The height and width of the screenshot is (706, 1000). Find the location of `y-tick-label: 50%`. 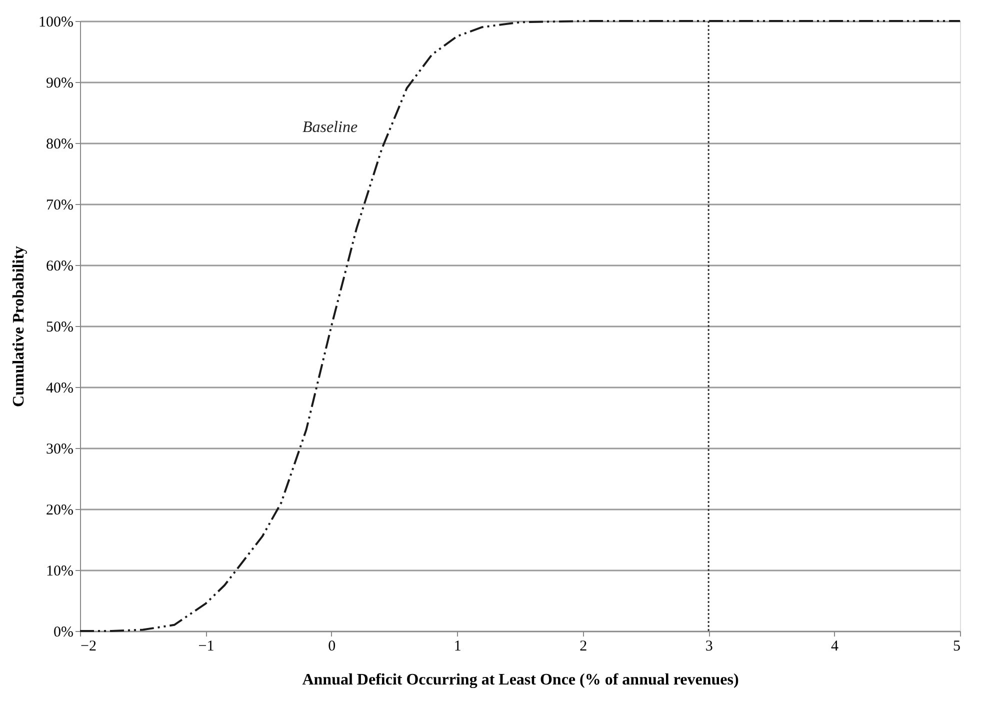

y-tick-label: 50% is located at coordinates (60, 328).